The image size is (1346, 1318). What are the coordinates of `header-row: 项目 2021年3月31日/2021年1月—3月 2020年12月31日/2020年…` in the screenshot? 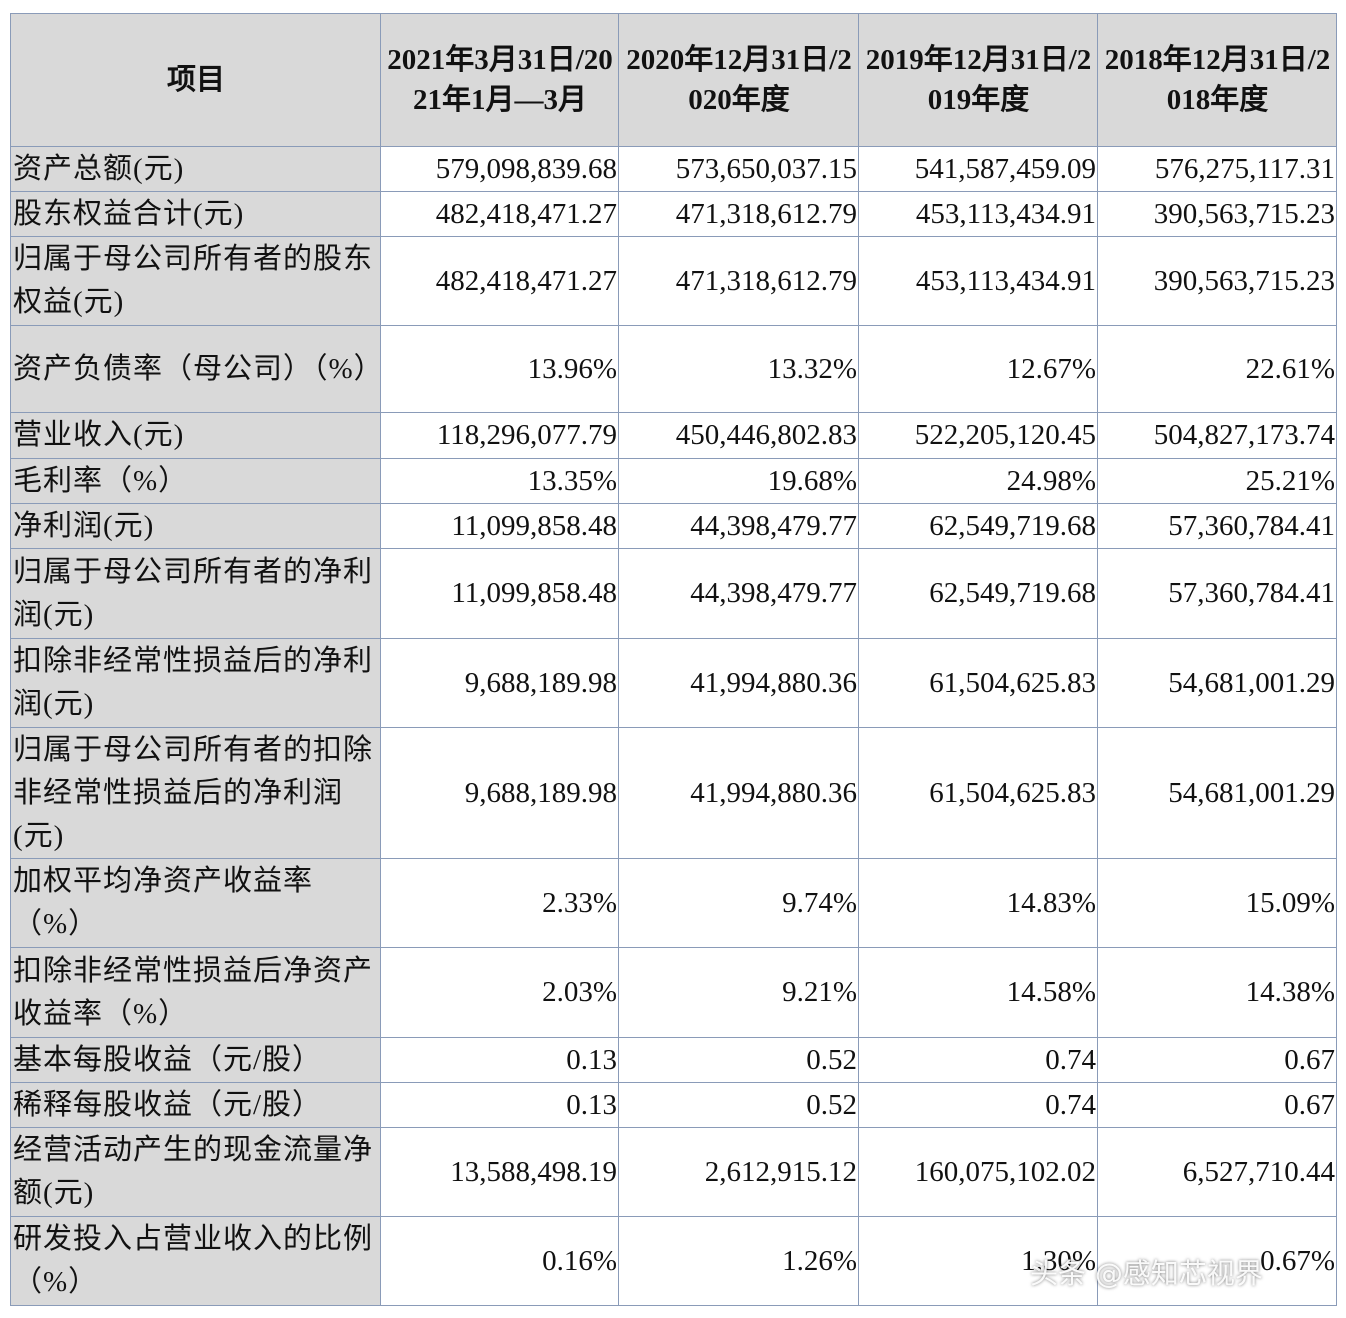 It's located at (673, 80).